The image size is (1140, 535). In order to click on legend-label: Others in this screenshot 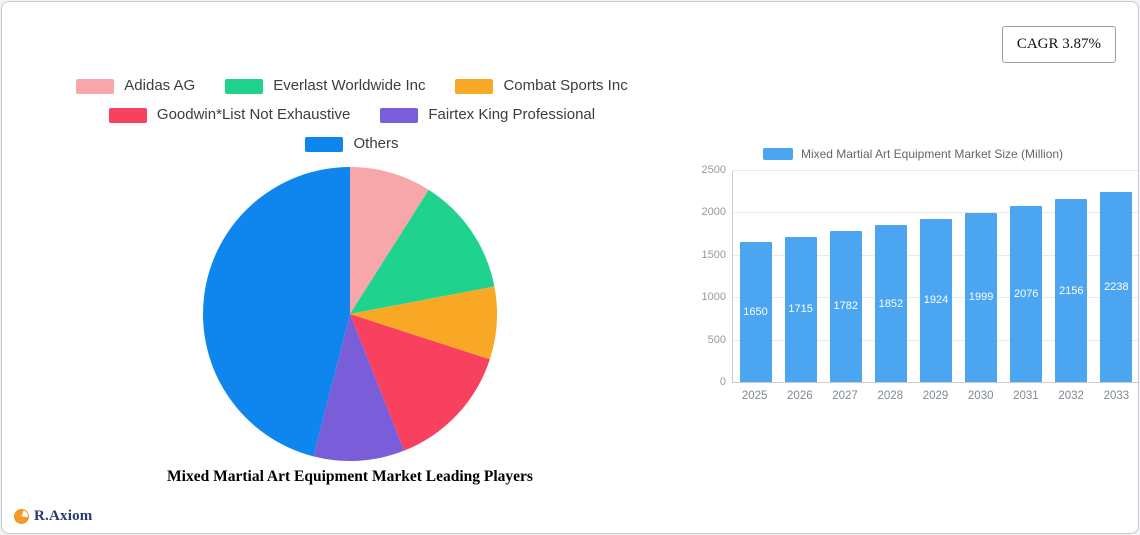, I will do `click(376, 143)`.